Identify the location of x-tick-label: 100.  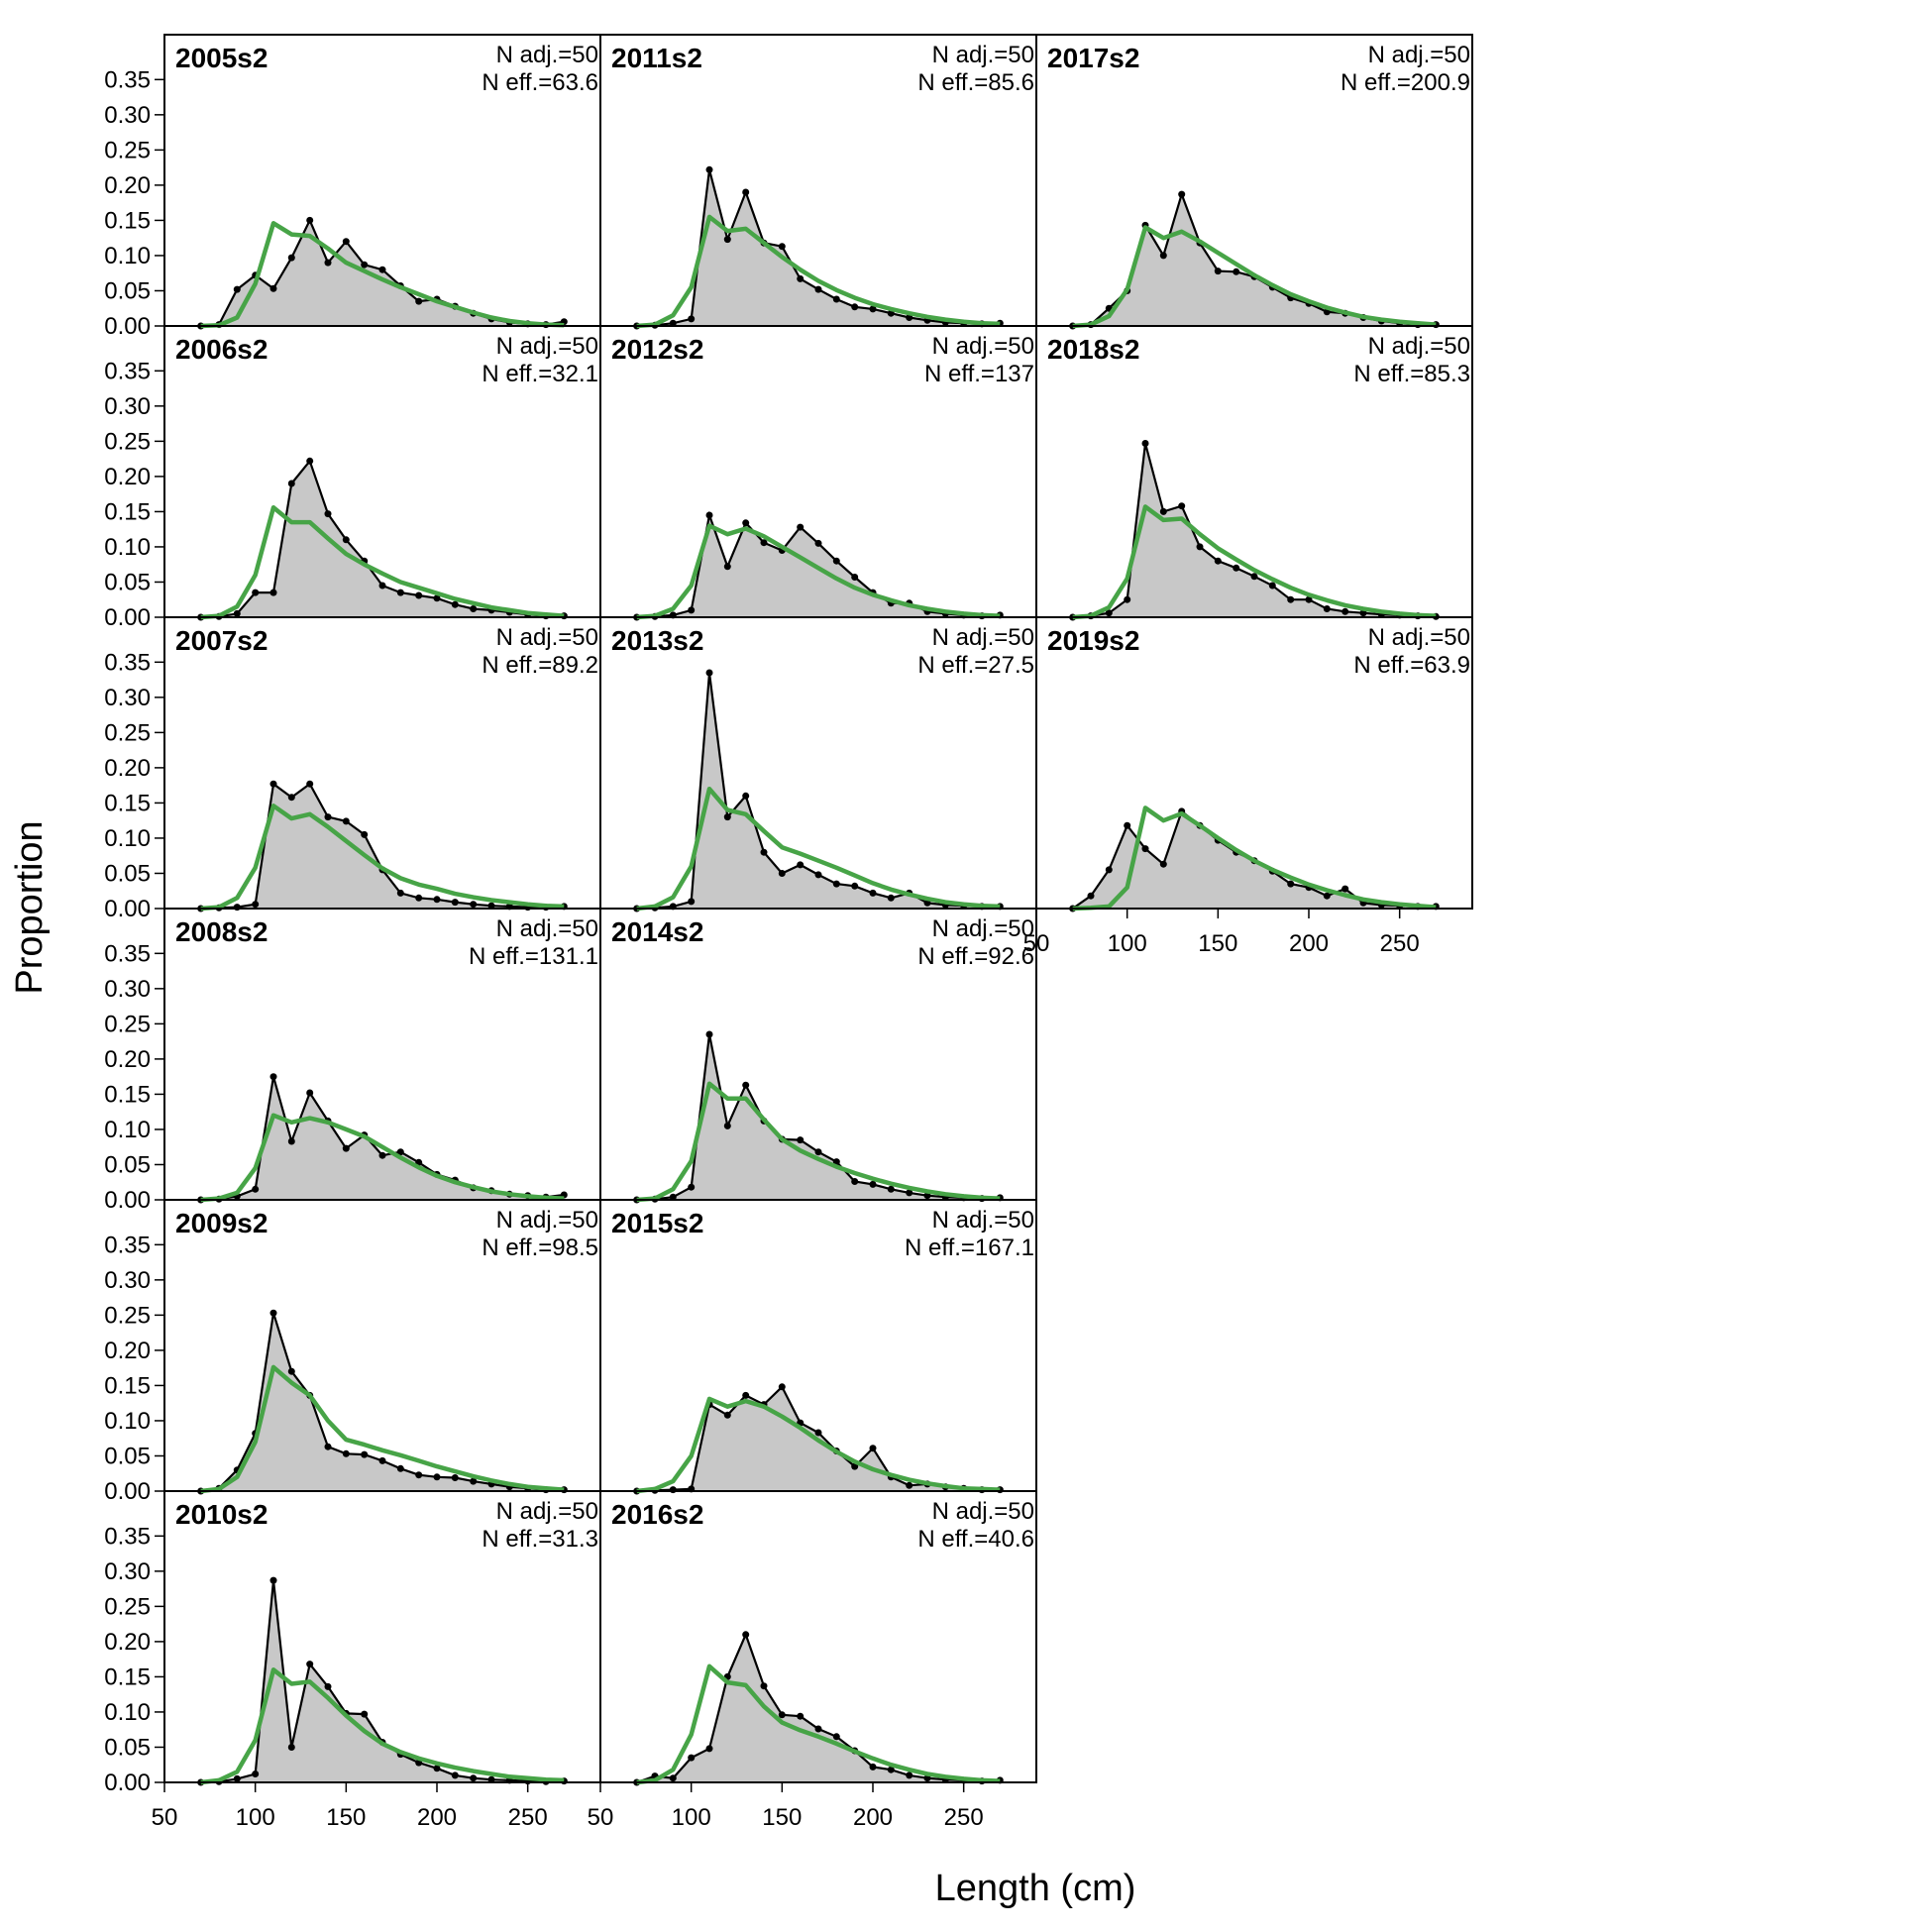
(255, 1817).